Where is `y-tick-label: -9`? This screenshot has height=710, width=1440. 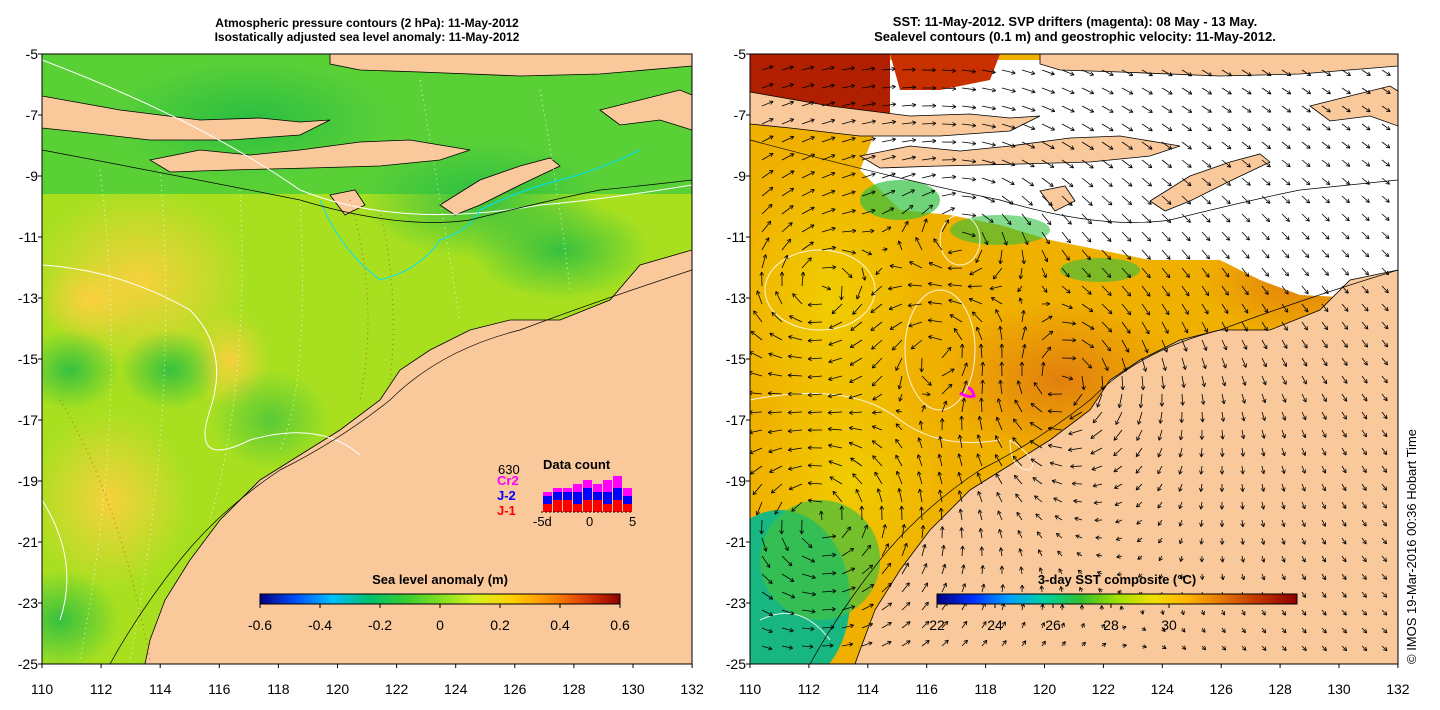 y-tick-label: -9 is located at coordinates (740, 176).